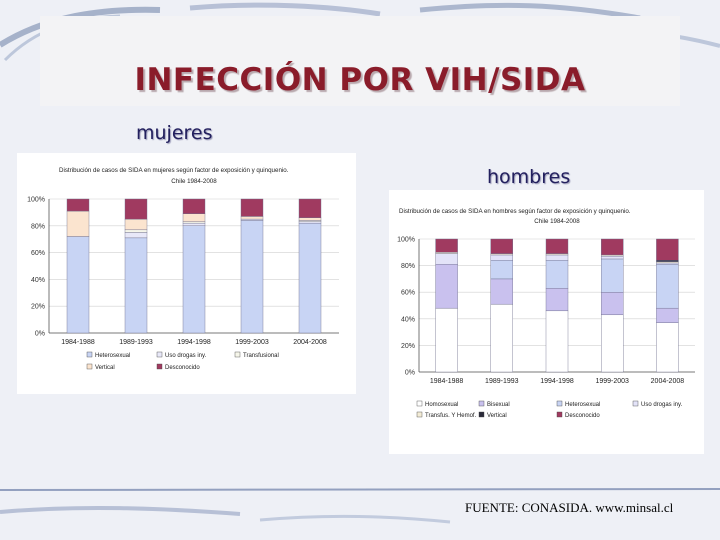 The image size is (720, 540). What do you see at coordinates (78, 205) in the screenshot?
I see `women-bar-segment-desconocido-1984-1988` at bounding box center [78, 205].